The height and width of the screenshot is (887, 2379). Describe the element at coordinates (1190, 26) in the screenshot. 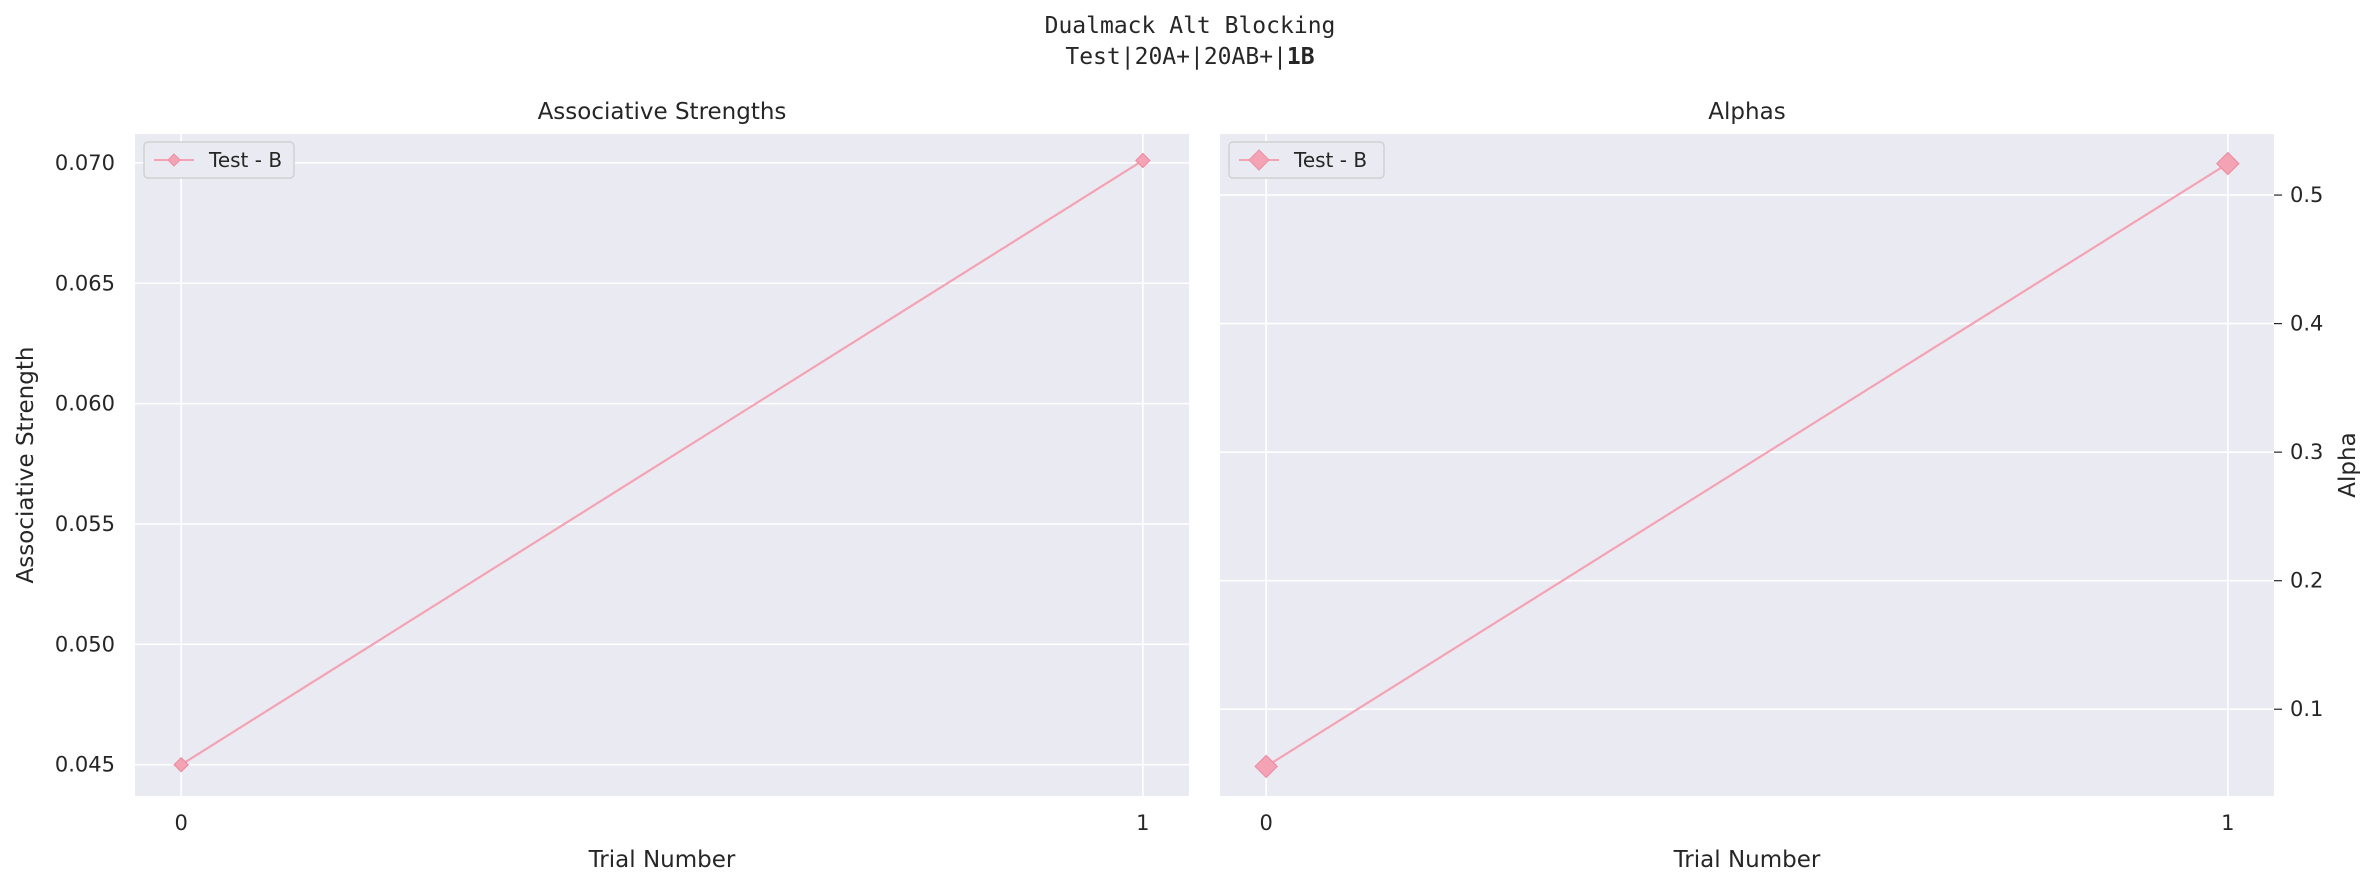

I see `figure-title: Dualmack Alt Blocking` at that location.